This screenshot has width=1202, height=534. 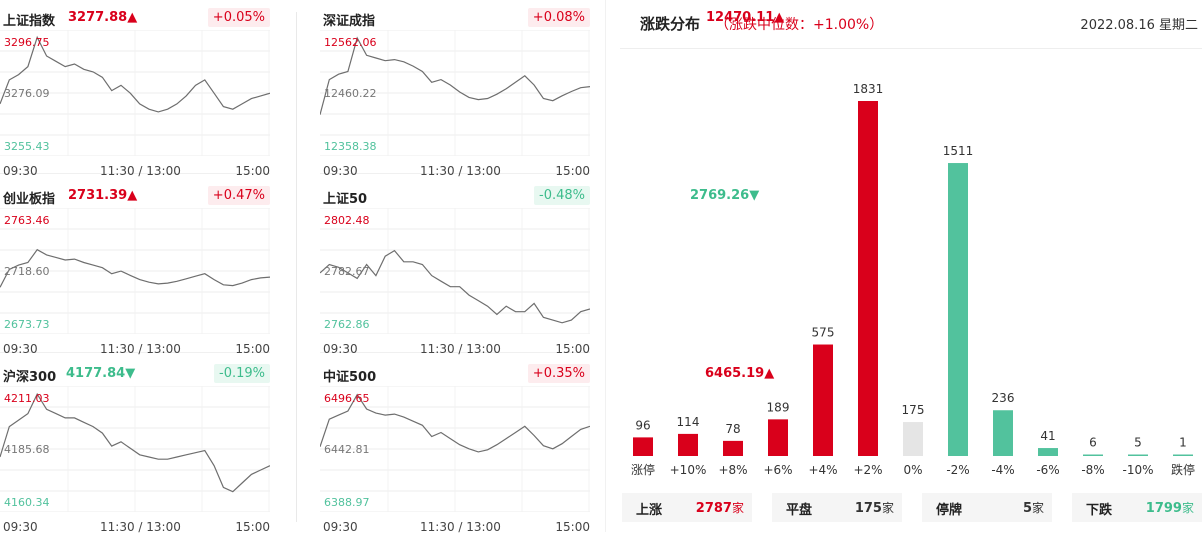 I want to click on y-axis-label: 6388.97, so click(x=347, y=502).